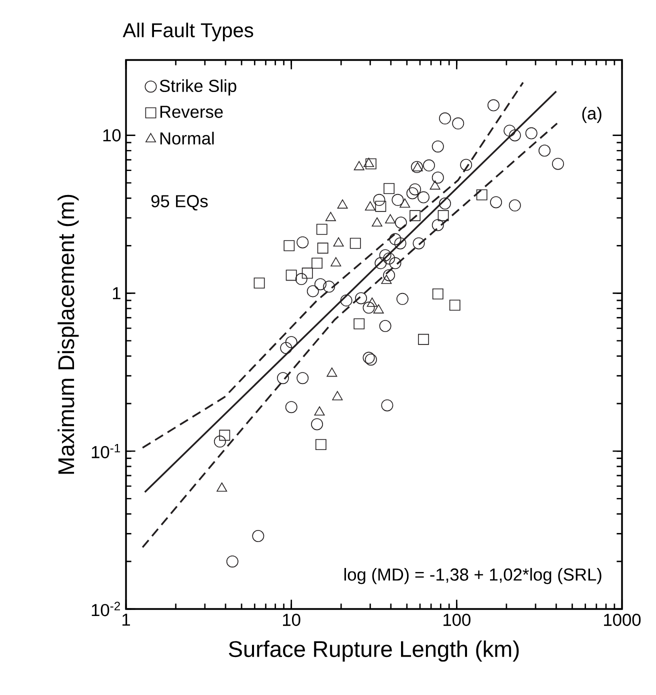  I want to click on y-tick-label: 10, so click(112, 135).